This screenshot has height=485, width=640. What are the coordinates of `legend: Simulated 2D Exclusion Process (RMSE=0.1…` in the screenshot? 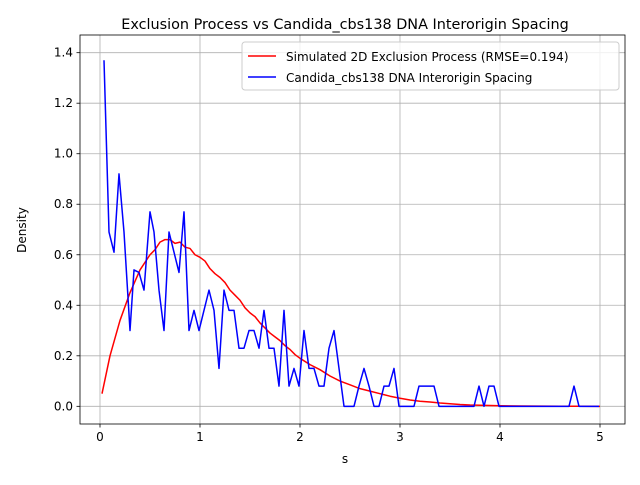 It's located at (430, 66).